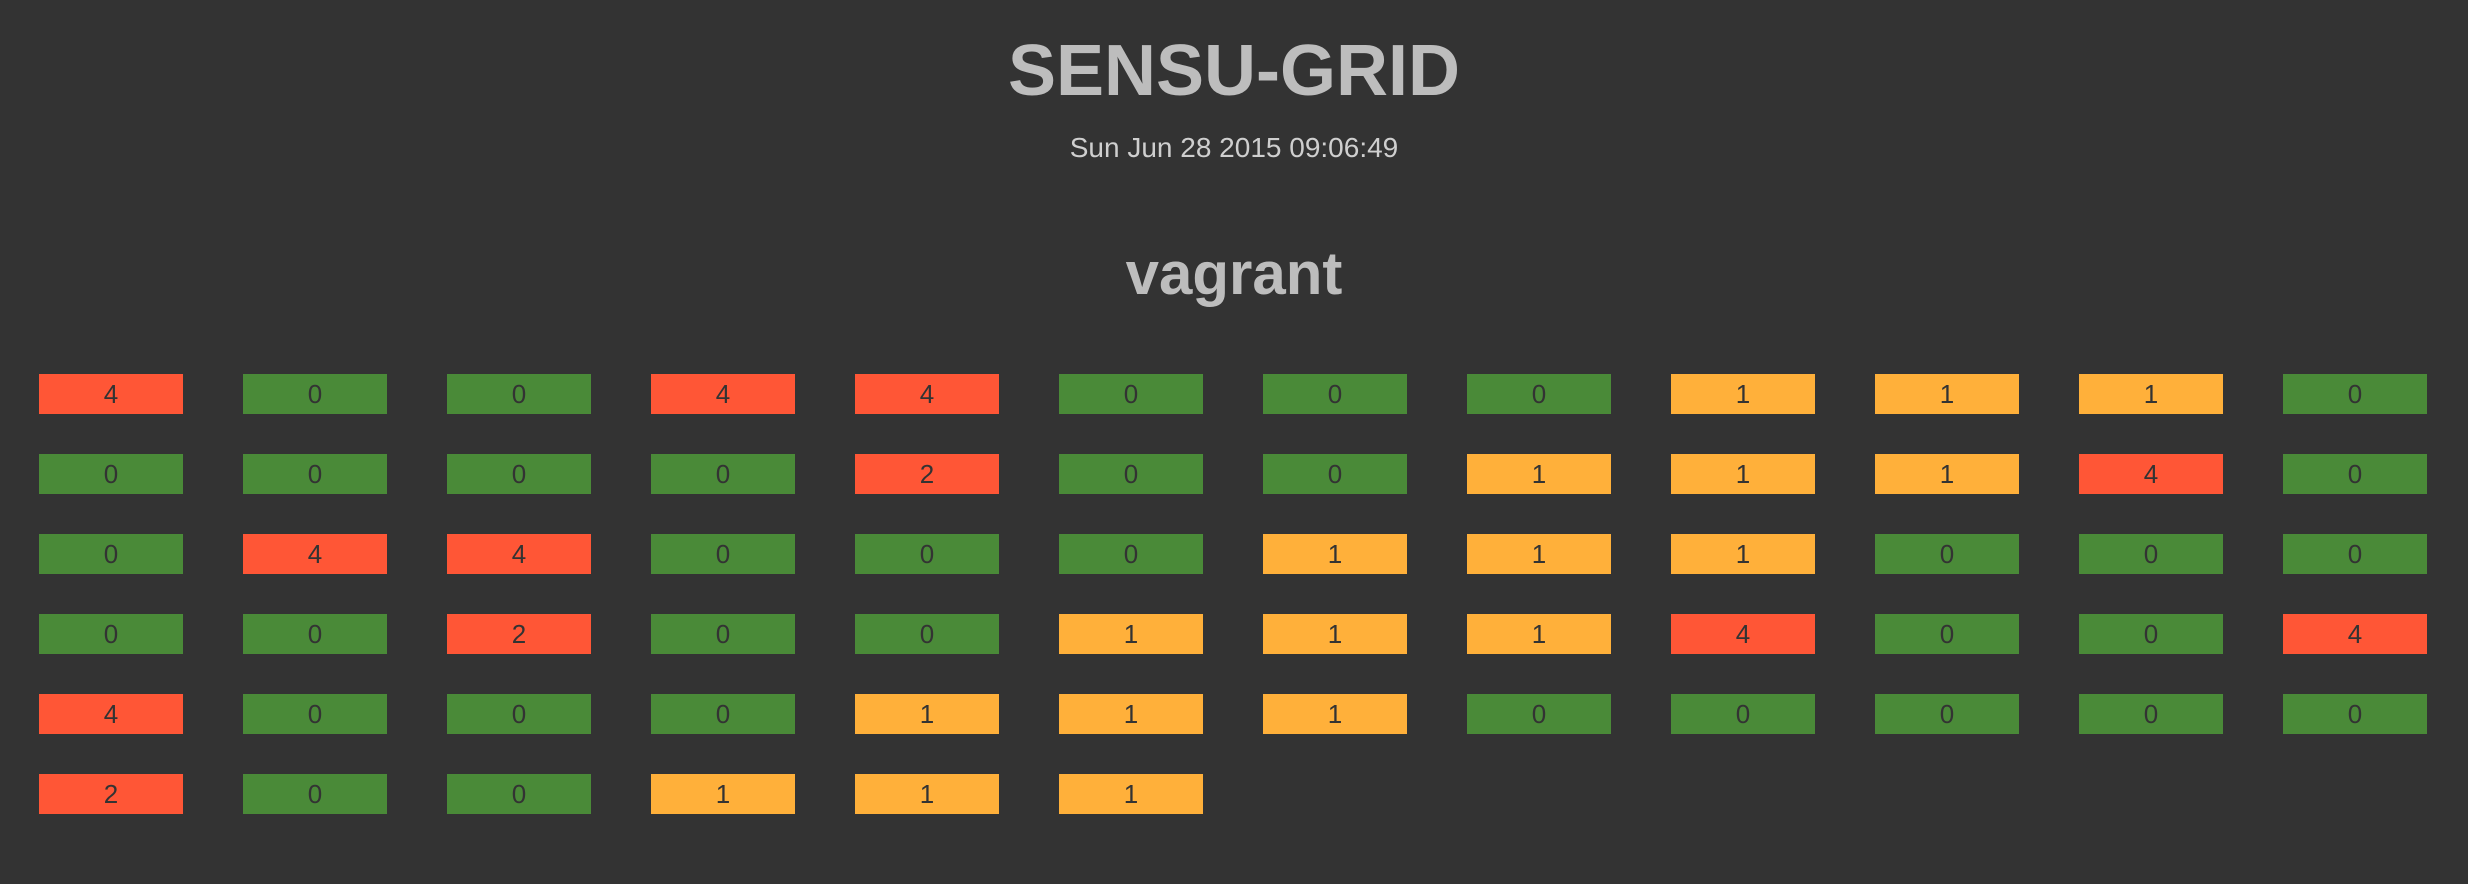 The image size is (2468, 884). I want to click on timestamp: Sun Jun 28 2015 09:06:49, so click(1234, 147).